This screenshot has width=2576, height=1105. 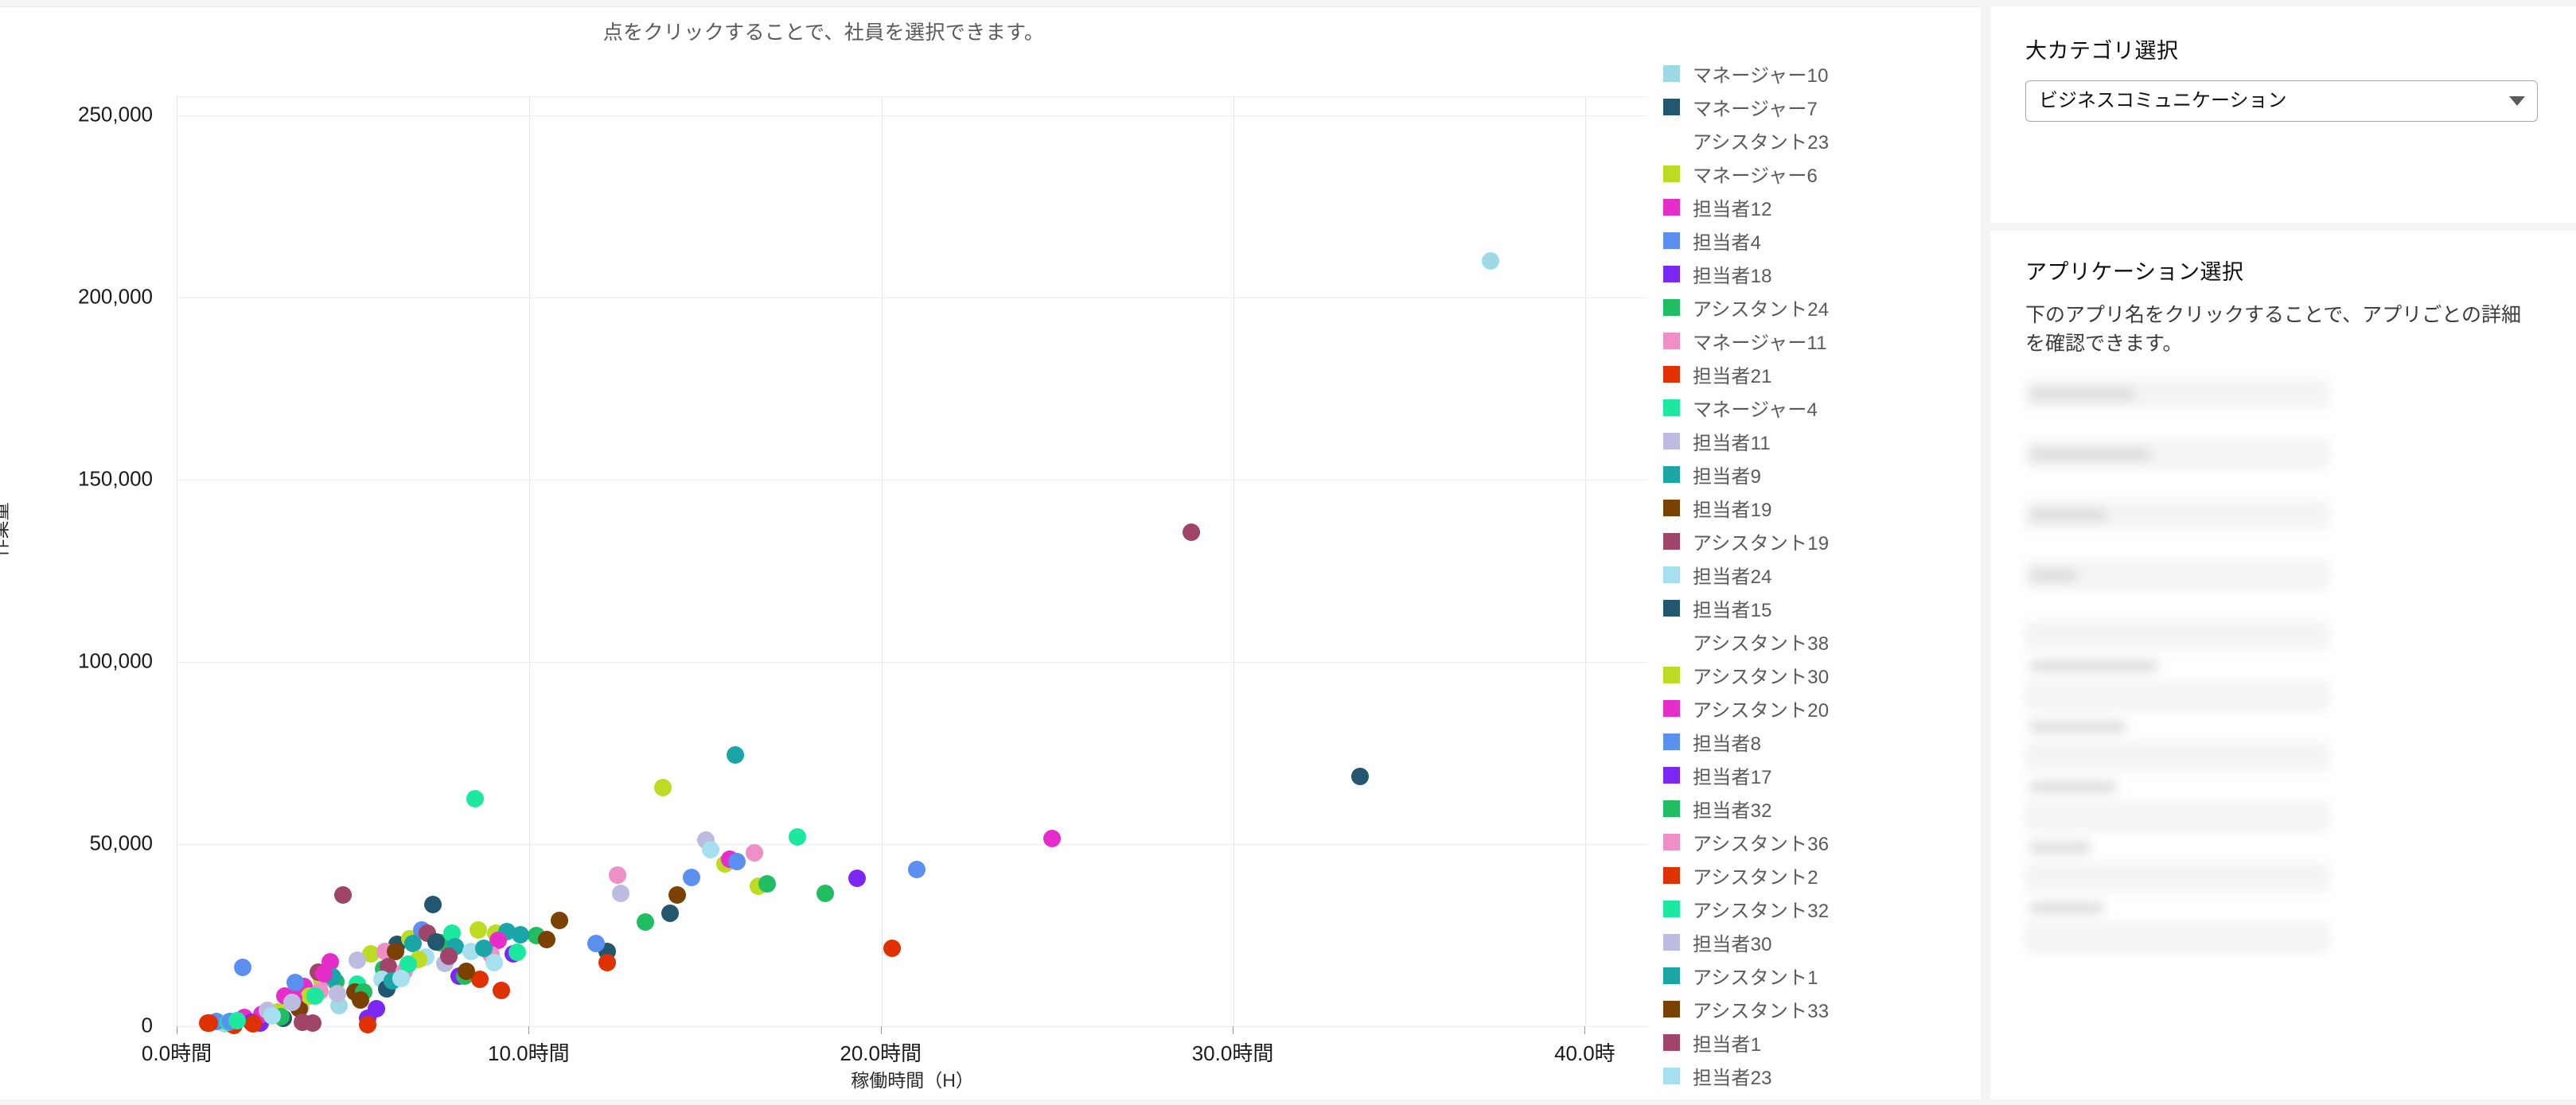 What do you see at coordinates (1818, 106) in the screenshot?
I see `legend-item: マネージャー7` at bounding box center [1818, 106].